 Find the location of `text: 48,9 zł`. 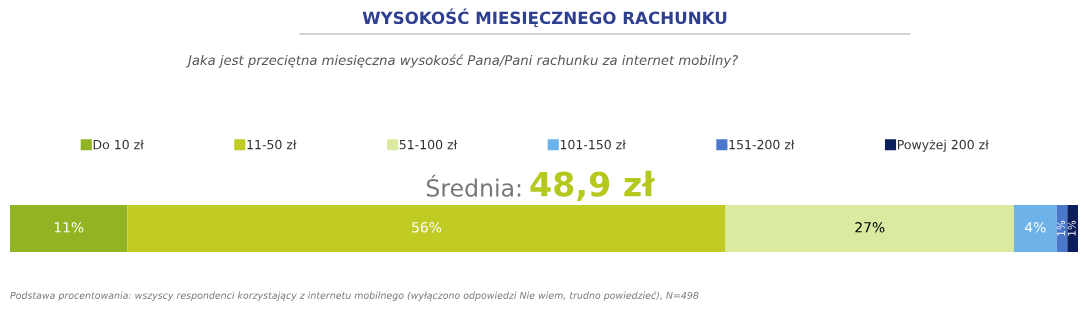

text: 48,9 zł is located at coordinates (593, 185).